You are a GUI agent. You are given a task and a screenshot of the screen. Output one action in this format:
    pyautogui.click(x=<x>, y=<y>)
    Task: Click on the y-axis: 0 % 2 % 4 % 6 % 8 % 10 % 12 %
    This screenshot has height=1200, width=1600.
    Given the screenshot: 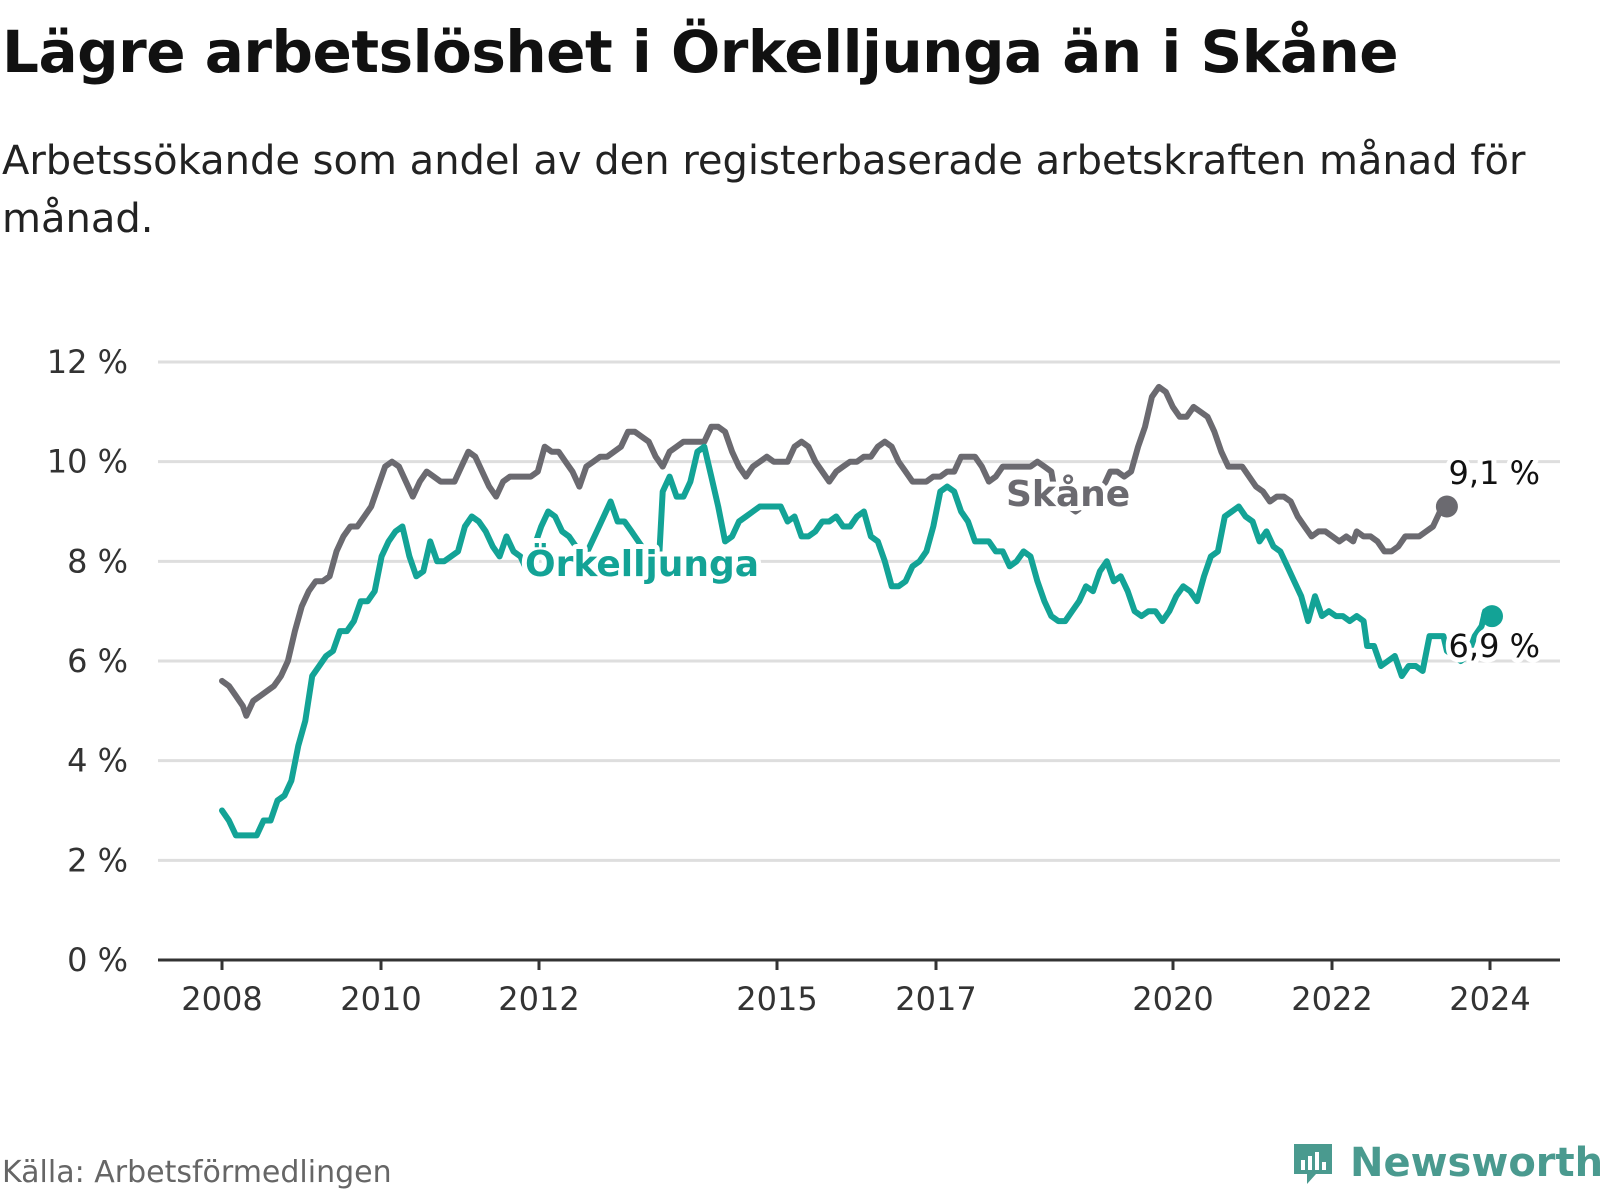 What is the action you would take?
    pyautogui.click(x=87, y=661)
    